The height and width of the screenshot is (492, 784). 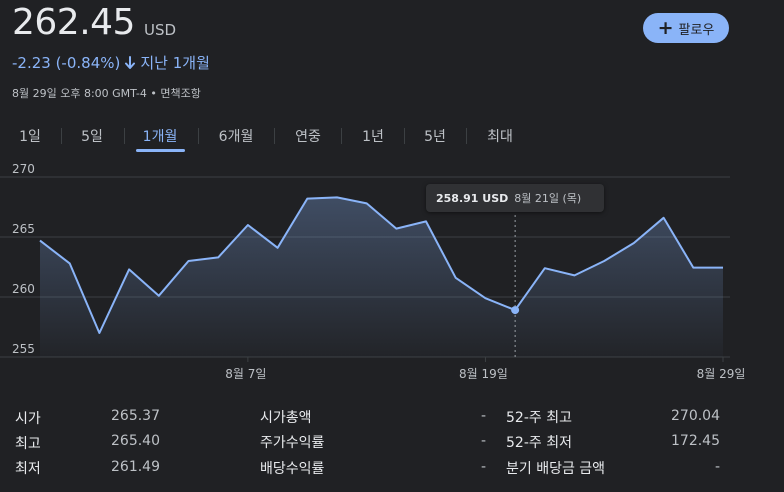 I want to click on tooltip-price: 258.91 USD, so click(x=472, y=198).